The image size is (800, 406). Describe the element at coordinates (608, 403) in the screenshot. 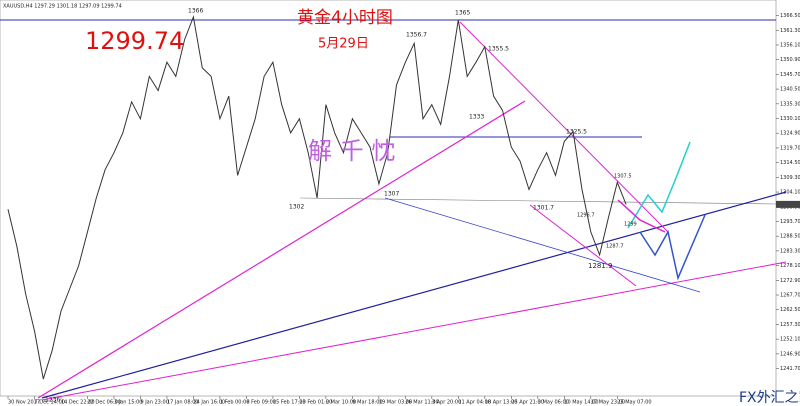

I see `x-tick-label: 17 May 23:00` at that location.